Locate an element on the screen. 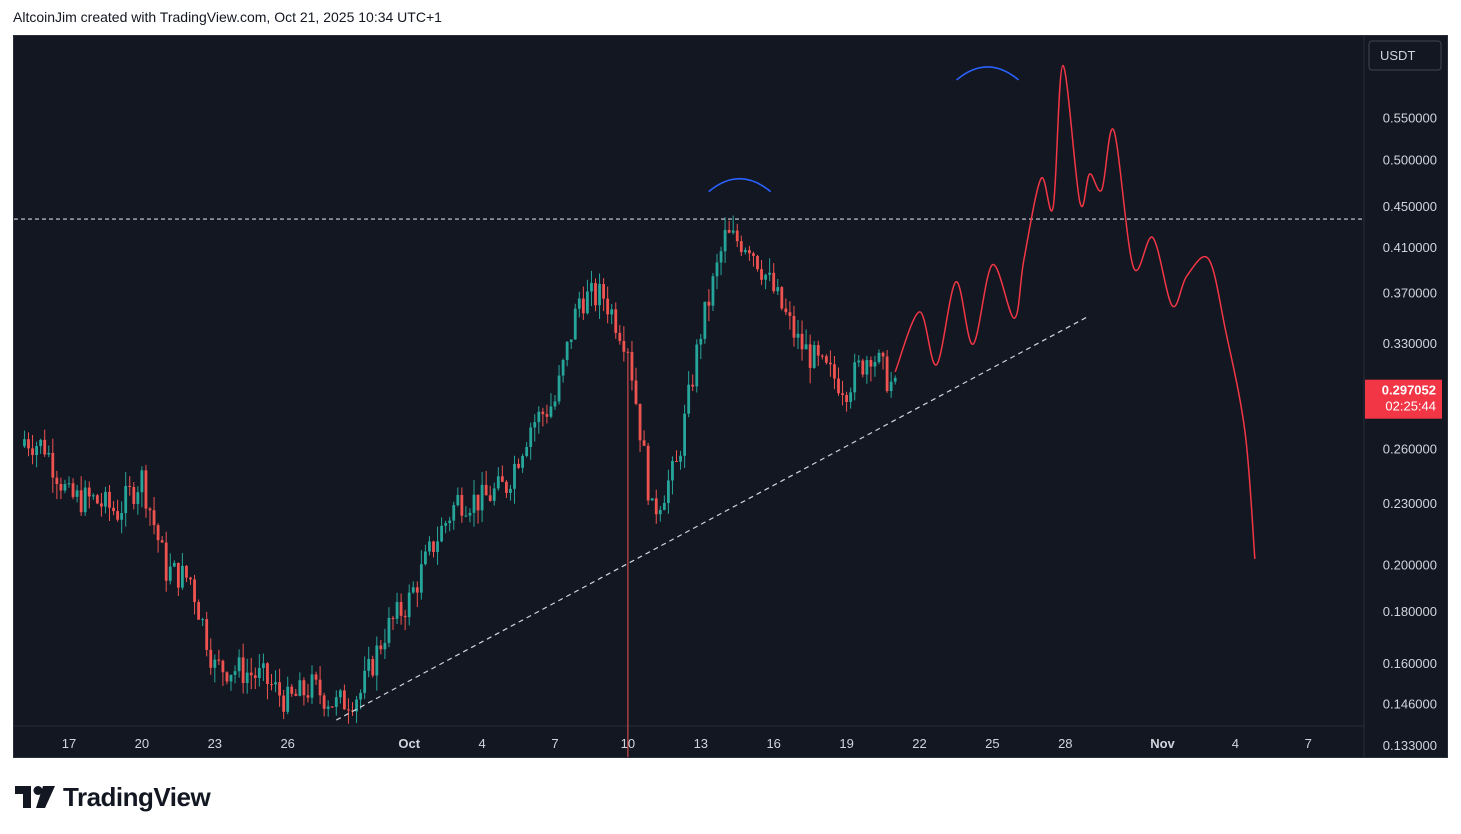  projected-top-arc-annotation is located at coordinates (988, 73).